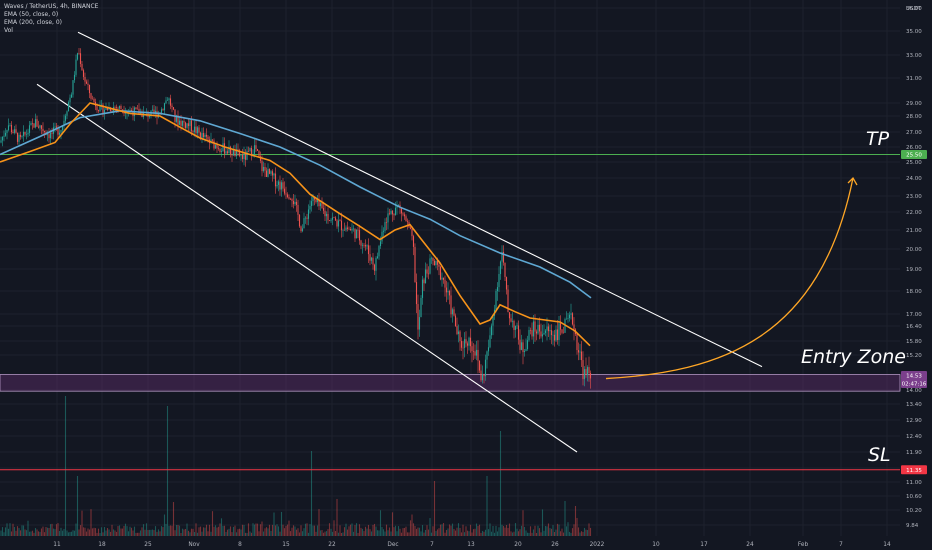 The height and width of the screenshot is (550, 932). Describe the element at coordinates (33, 22) in the screenshot. I see `indicator-ema200: EMA (200, close, 0)` at that location.